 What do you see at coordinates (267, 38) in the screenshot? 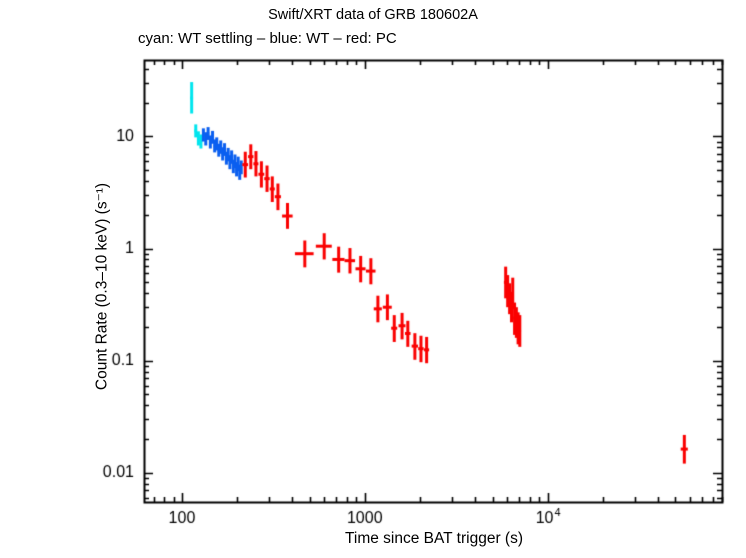
I see `chart-legend-subtitle: cyan: WT settling – blue: WT – red: PC` at bounding box center [267, 38].